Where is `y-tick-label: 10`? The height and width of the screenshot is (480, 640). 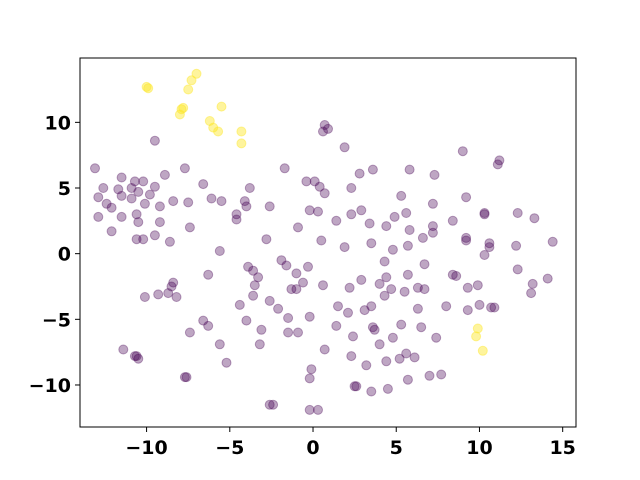
y-tick-label: 10 is located at coordinates (58, 123).